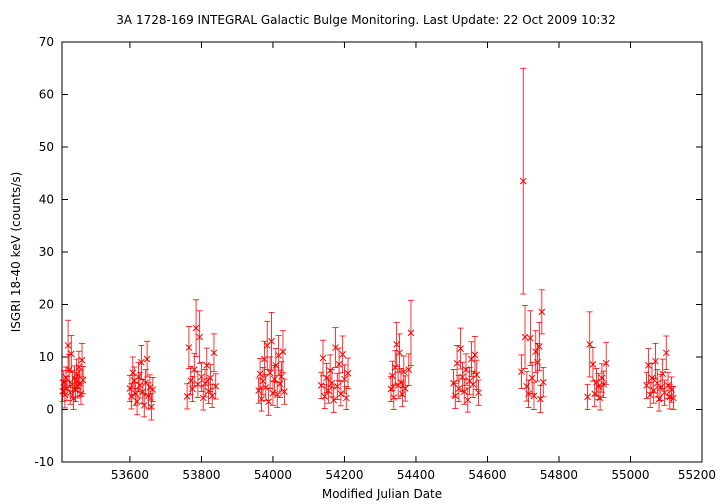  I want to click on y-tick-label: -10, so click(44, 462).